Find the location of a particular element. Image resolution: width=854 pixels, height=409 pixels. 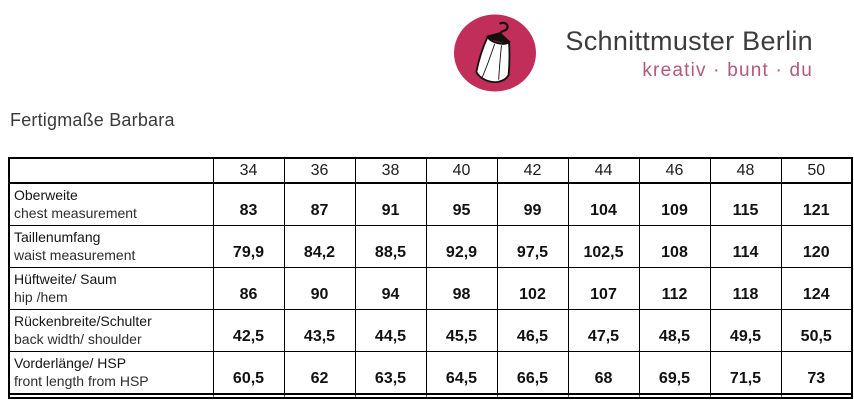

row-label-de: Taillenumfang is located at coordinates (57, 237).